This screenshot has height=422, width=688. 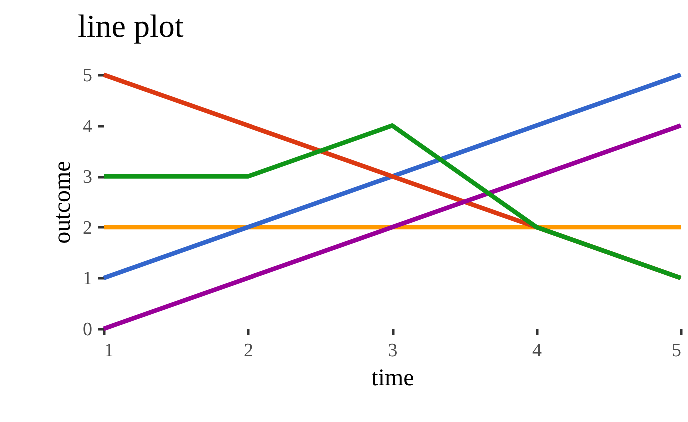 What do you see at coordinates (677, 351) in the screenshot?
I see `x-tick-label: 5` at bounding box center [677, 351].